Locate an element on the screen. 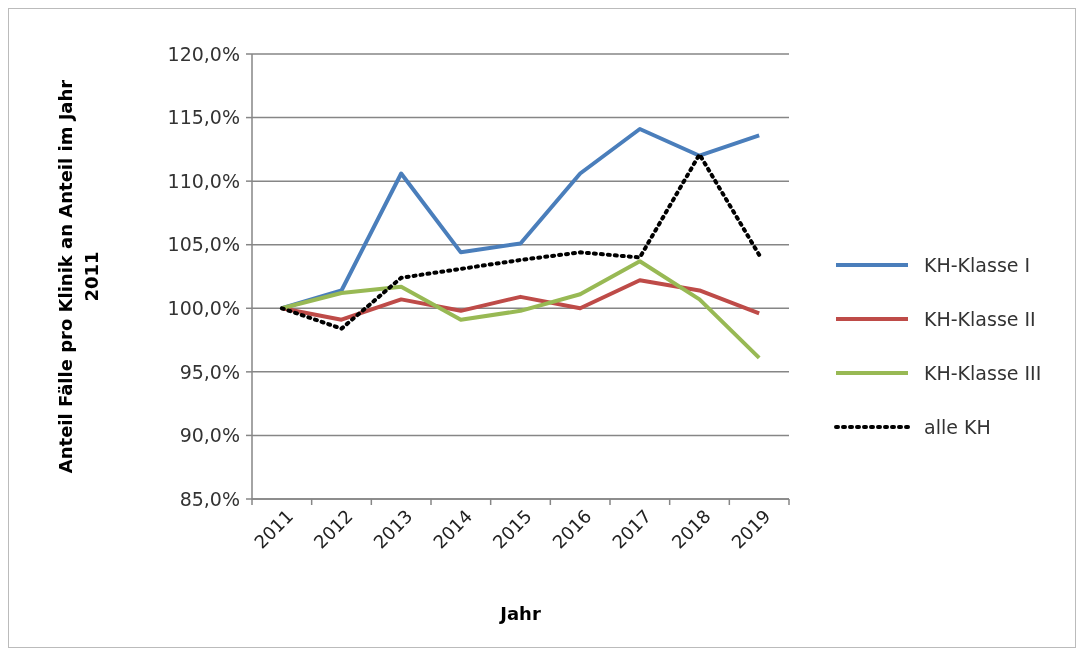 The width and height of the screenshot is (1084, 655). y-tick-label: 105,0% is located at coordinates (203, 244).